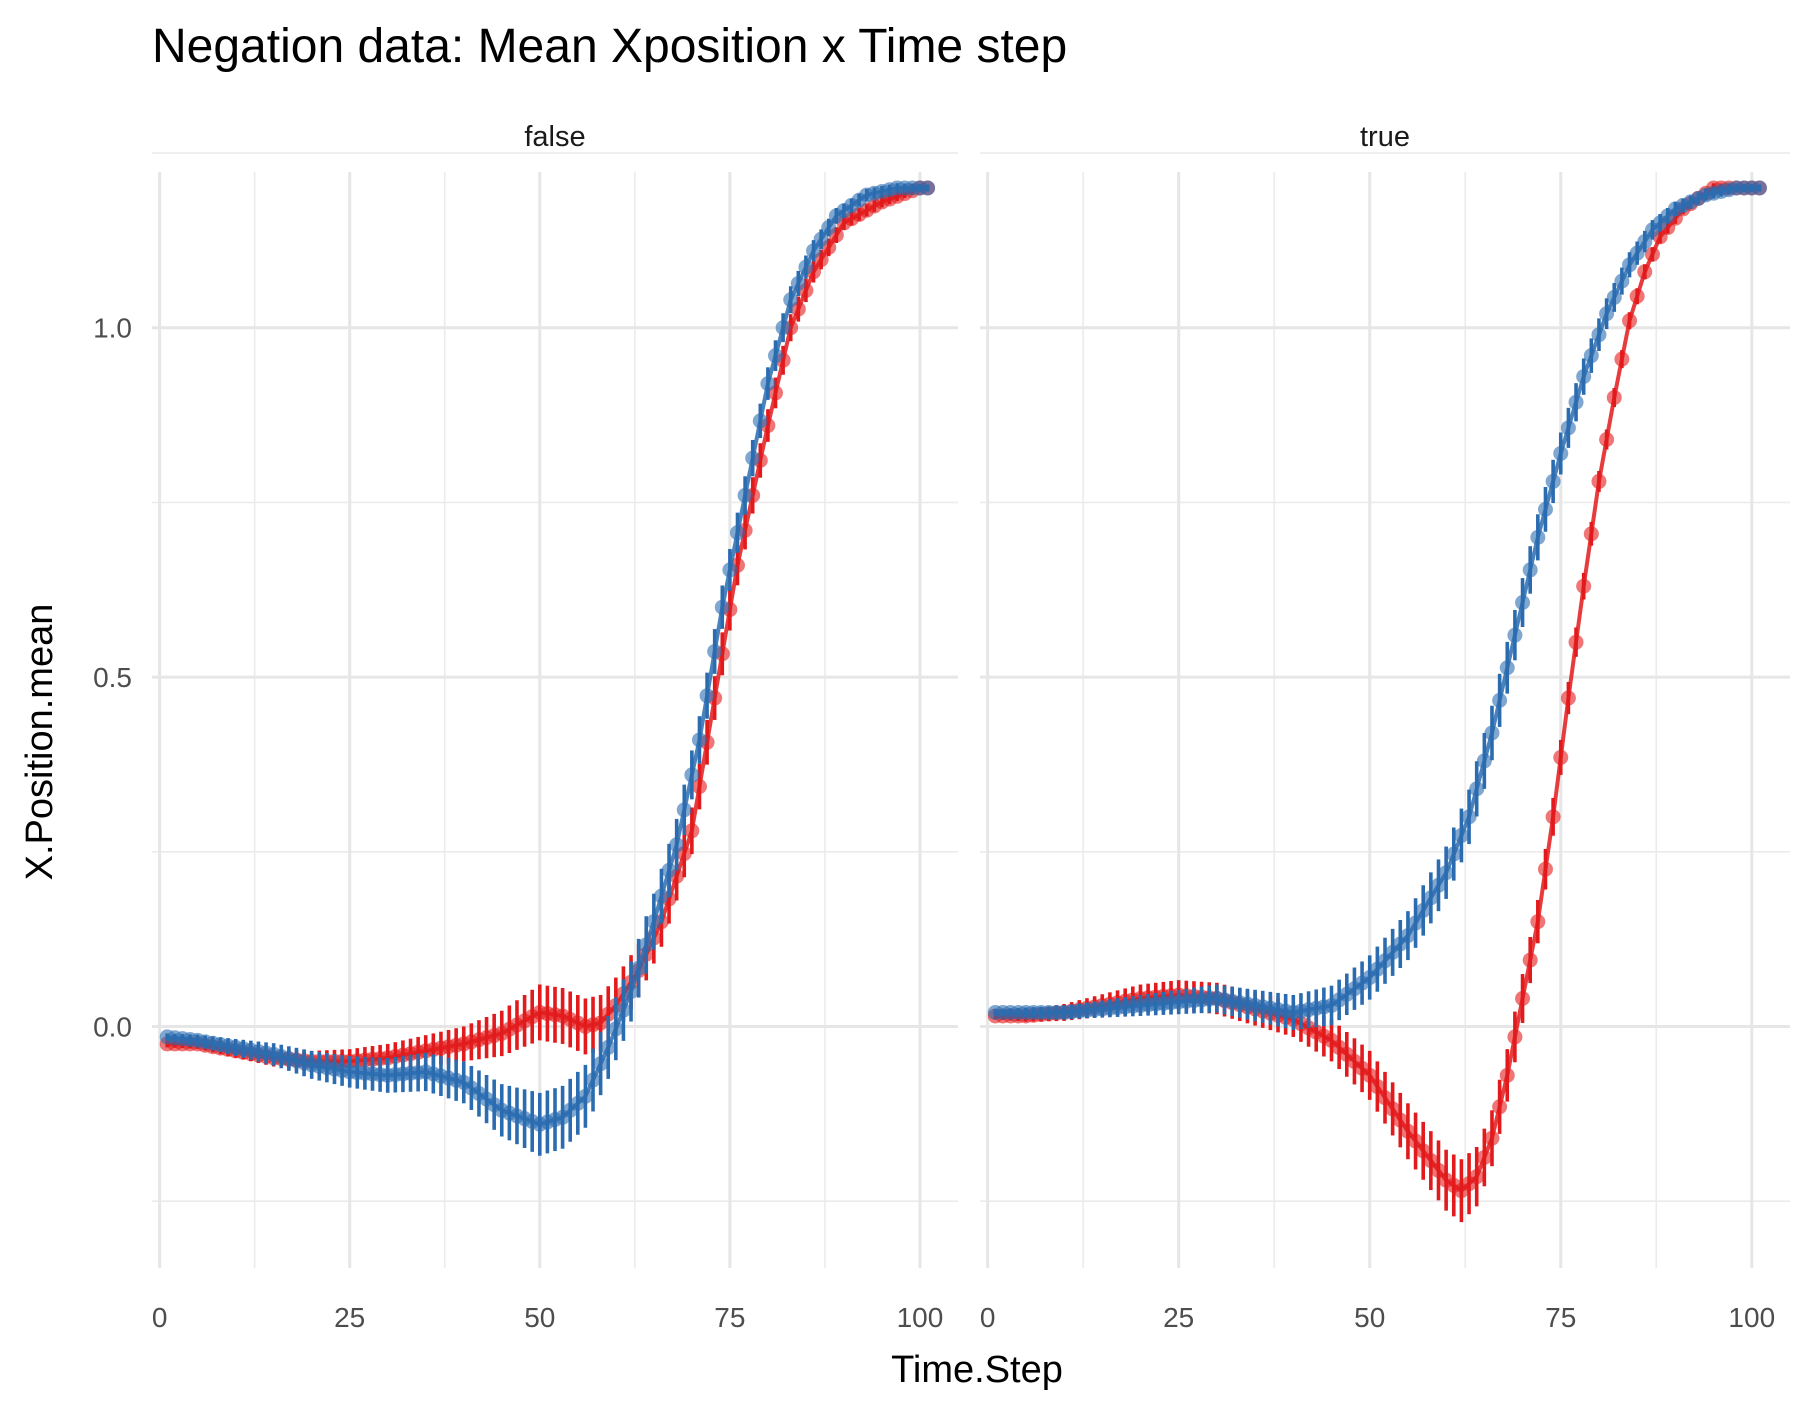 This screenshot has height=1408, width=1800. Describe the element at coordinates (977, 1370) in the screenshot. I see `x-axis-title: Time.Step` at that location.